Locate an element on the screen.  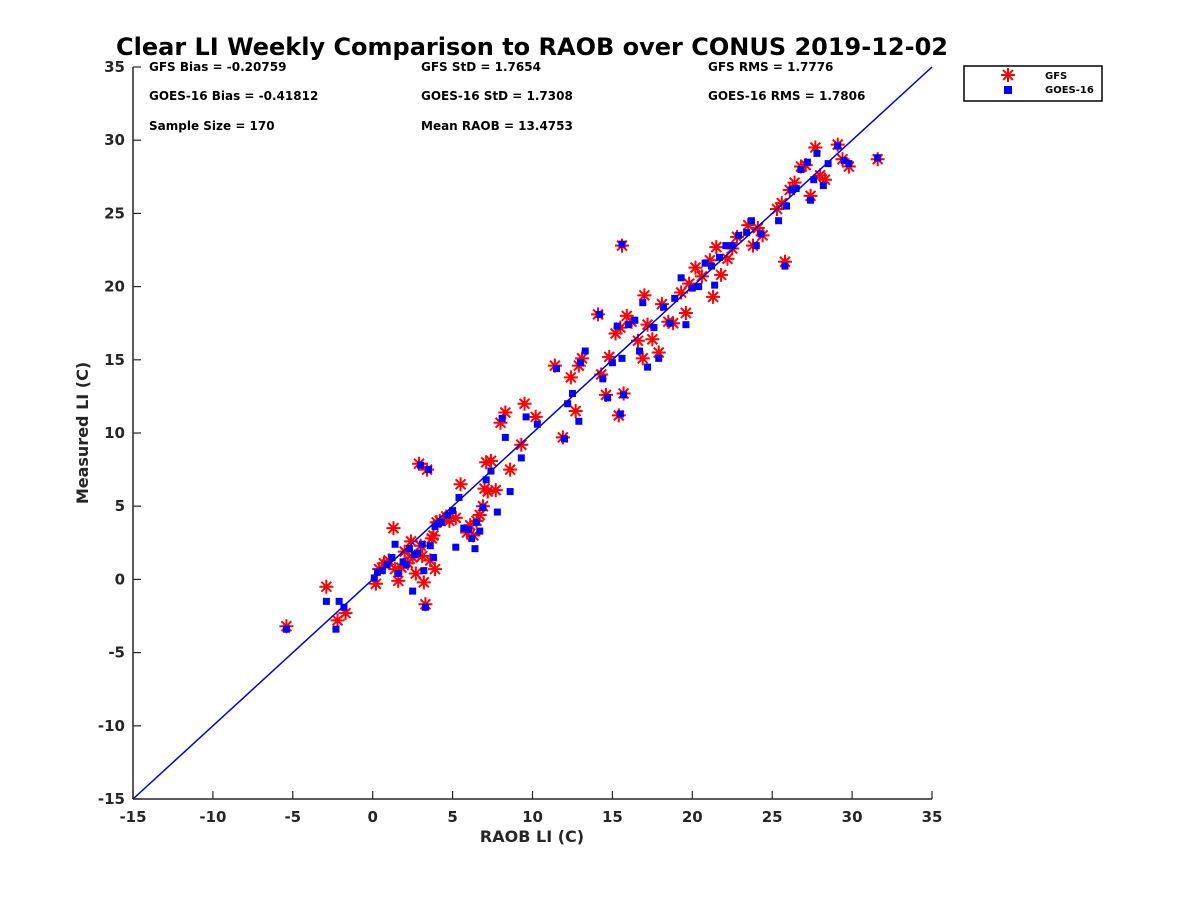
x-tick-label: 20 is located at coordinates (692, 817).